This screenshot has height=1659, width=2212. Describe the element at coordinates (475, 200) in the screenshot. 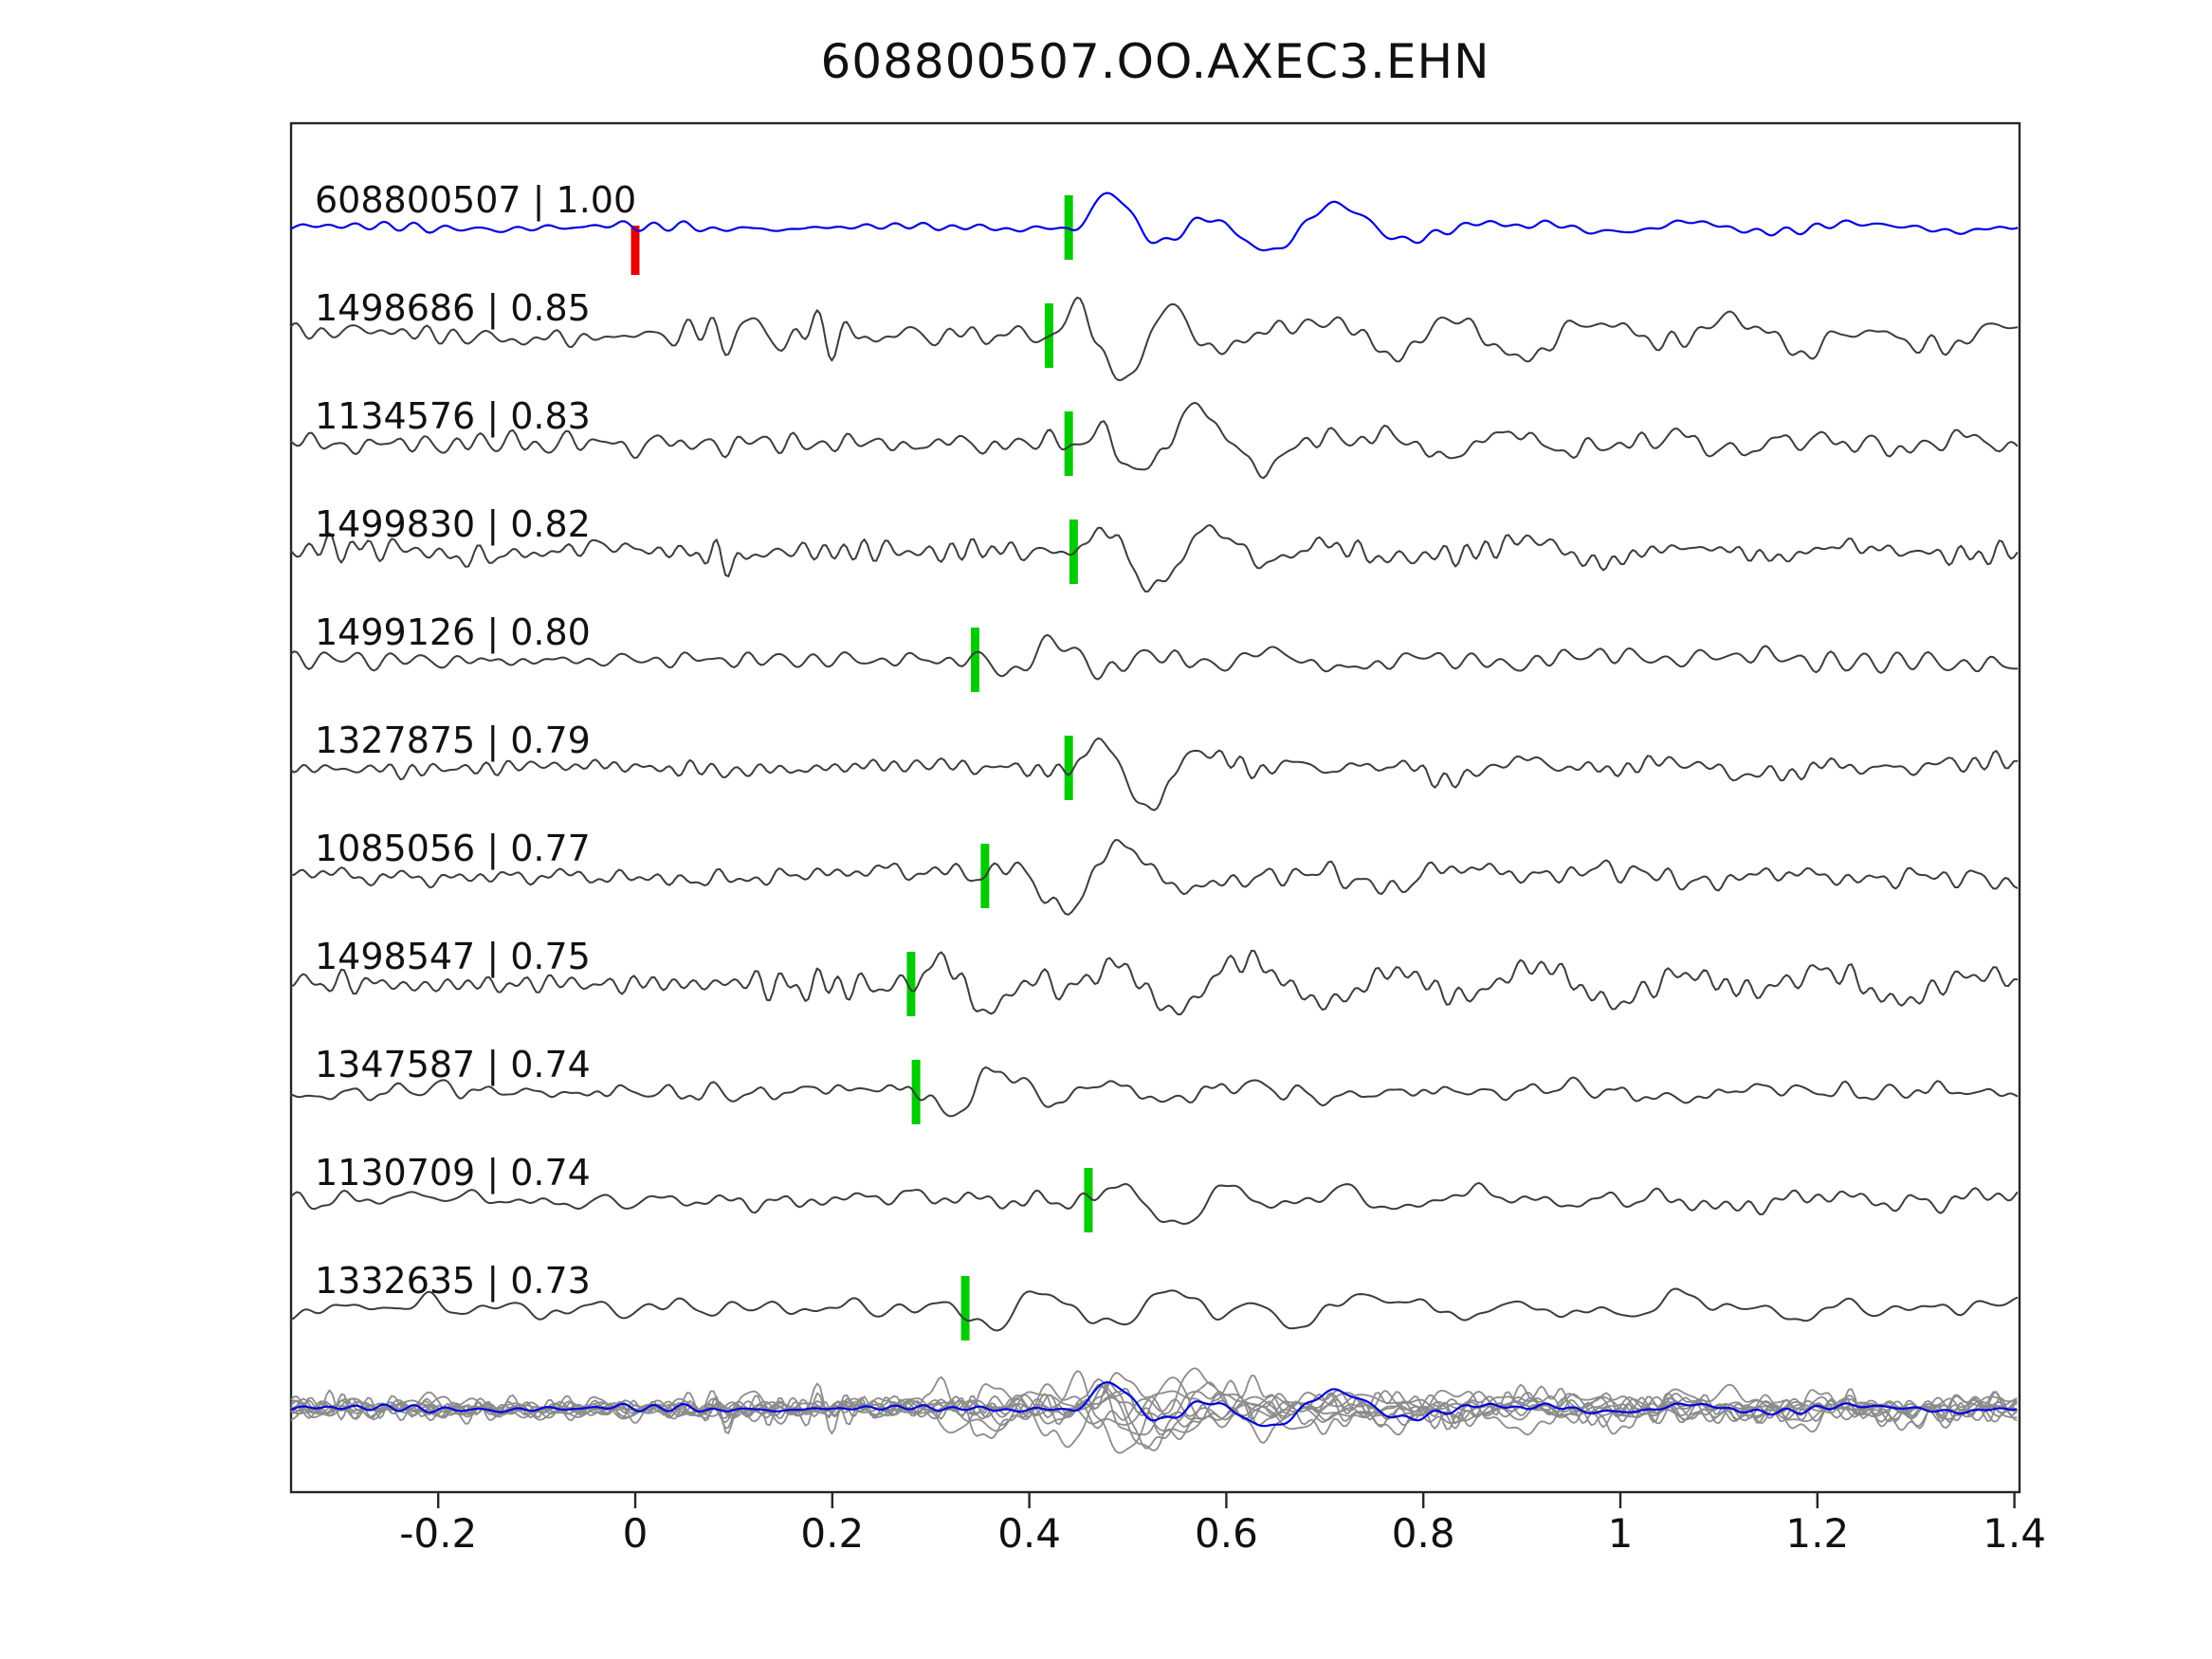

I see `trace-label: 608800507 | 1.00` at that location.